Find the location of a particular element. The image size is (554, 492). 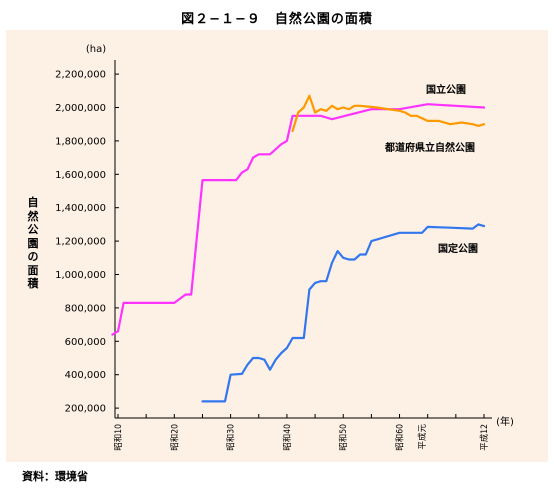

national-park-label: 国立公園 is located at coordinates (446, 89).